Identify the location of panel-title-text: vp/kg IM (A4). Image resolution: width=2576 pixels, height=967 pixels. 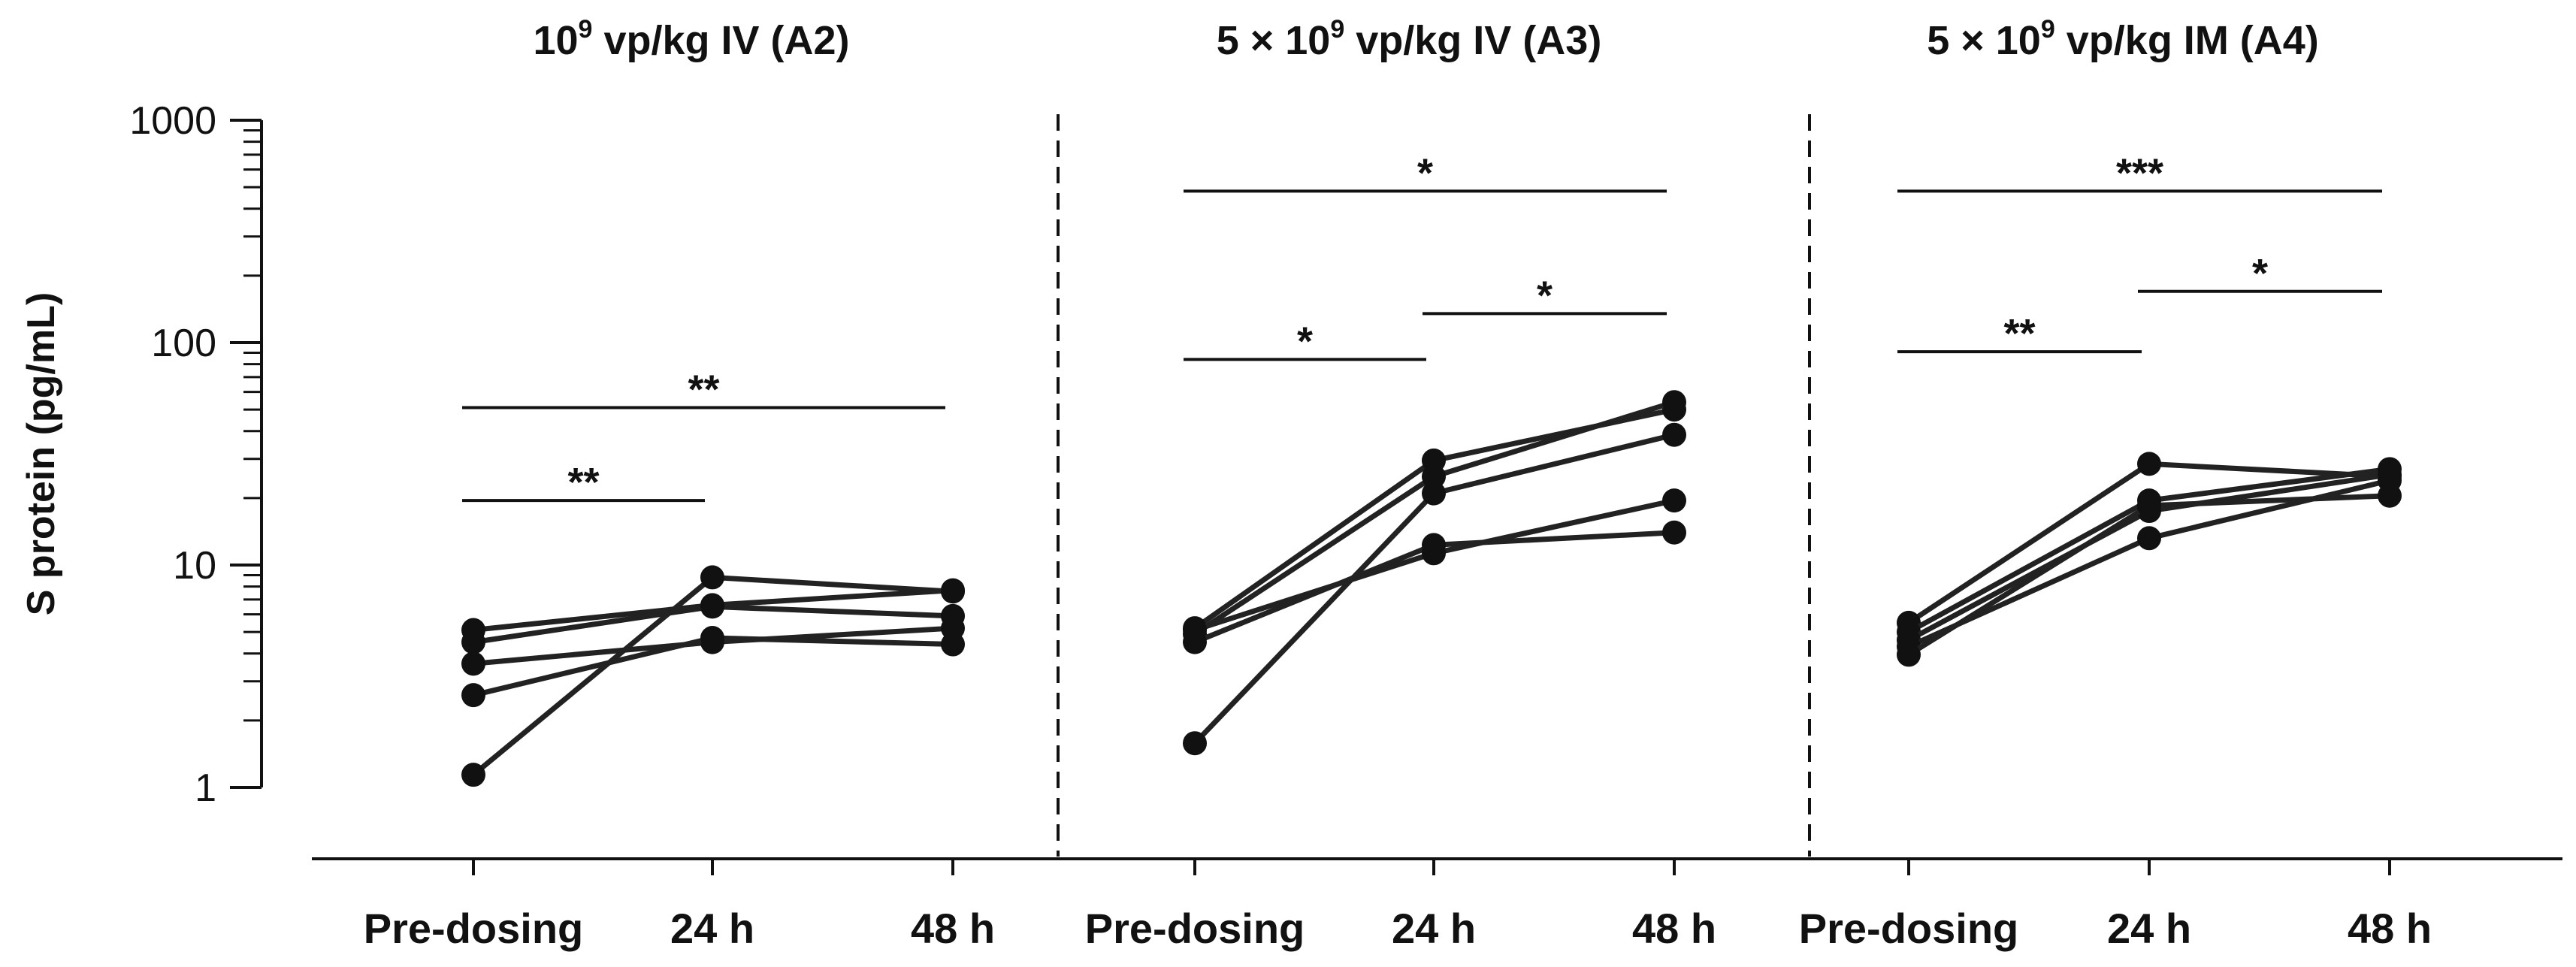
(2187, 40).